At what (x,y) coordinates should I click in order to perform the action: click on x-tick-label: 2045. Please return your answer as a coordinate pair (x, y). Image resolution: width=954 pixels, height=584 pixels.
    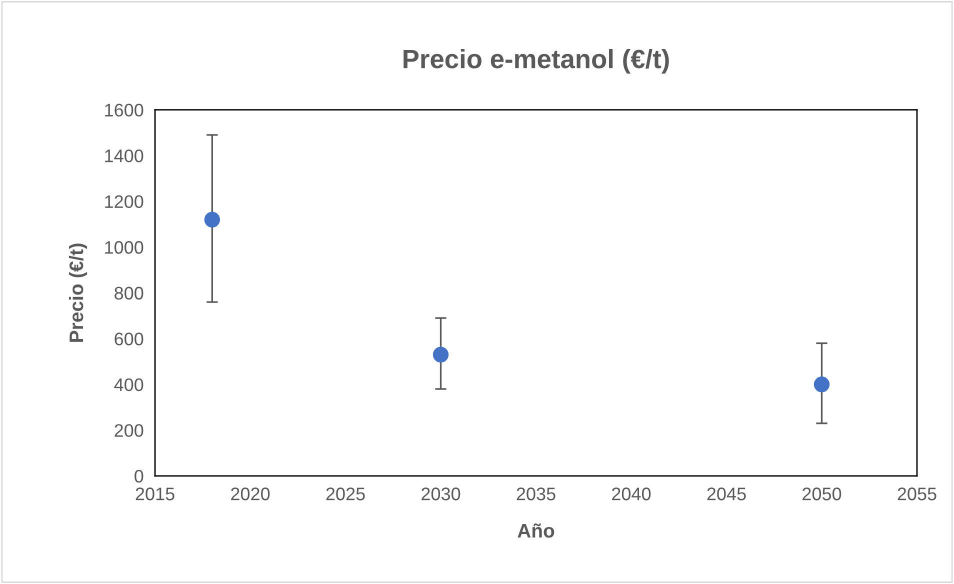
    Looking at the image, I should click on (726, 494).